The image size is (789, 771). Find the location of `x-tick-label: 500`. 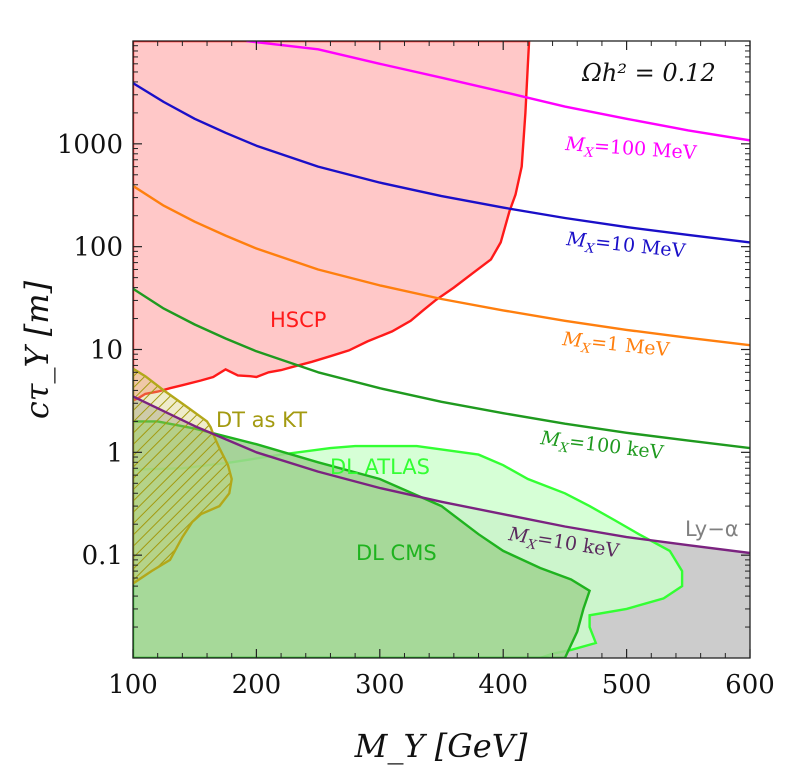

x-tick-label: 500 is located at coordinates (627, 685).